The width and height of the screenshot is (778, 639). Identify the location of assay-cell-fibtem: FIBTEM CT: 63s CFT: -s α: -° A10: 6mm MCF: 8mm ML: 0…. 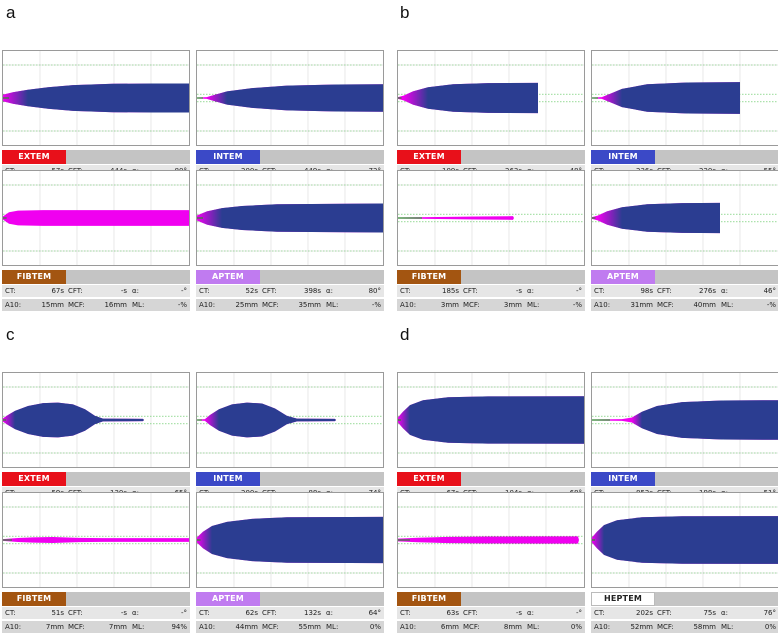
(491, 563).